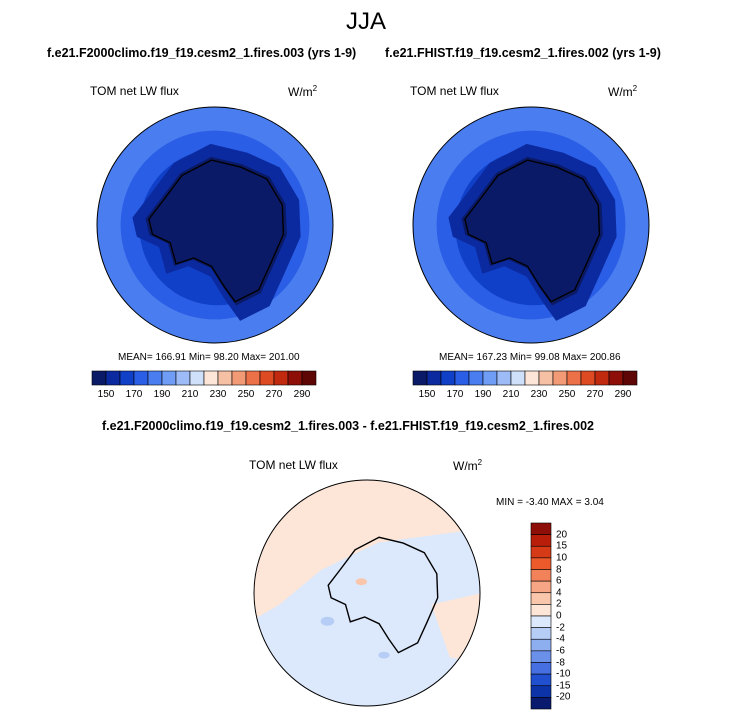 The height and width of the screenshot is (719, 732). What do you see at coordinates (303, 91) in the screenshot?
I see `panel1-units-label: W/m2` at bounding box center [303, 91].